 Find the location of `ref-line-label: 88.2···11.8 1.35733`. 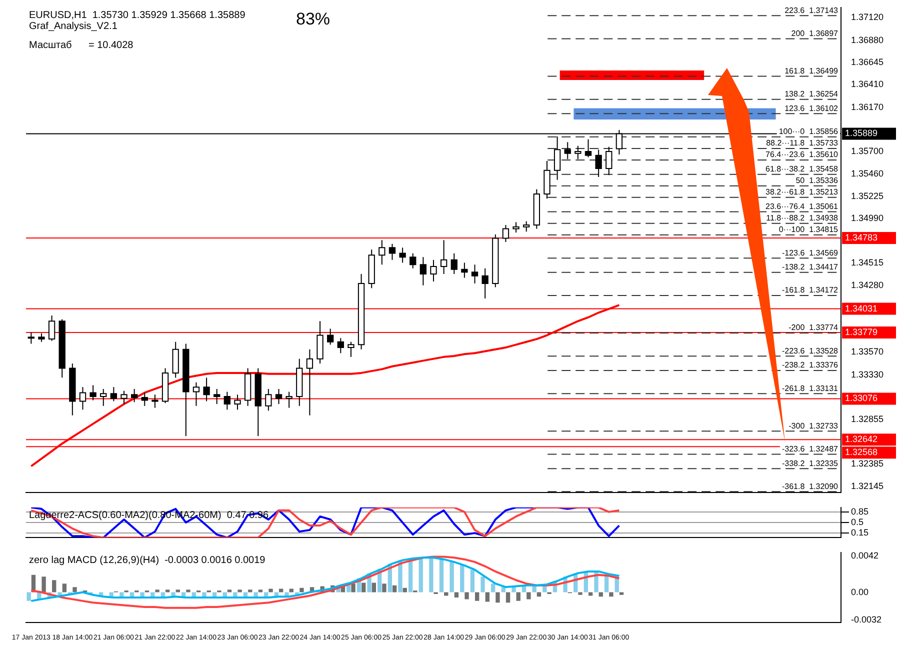

ref-line-label: 88.2···11.8 1.35733 is located at coordinates (802, 143).